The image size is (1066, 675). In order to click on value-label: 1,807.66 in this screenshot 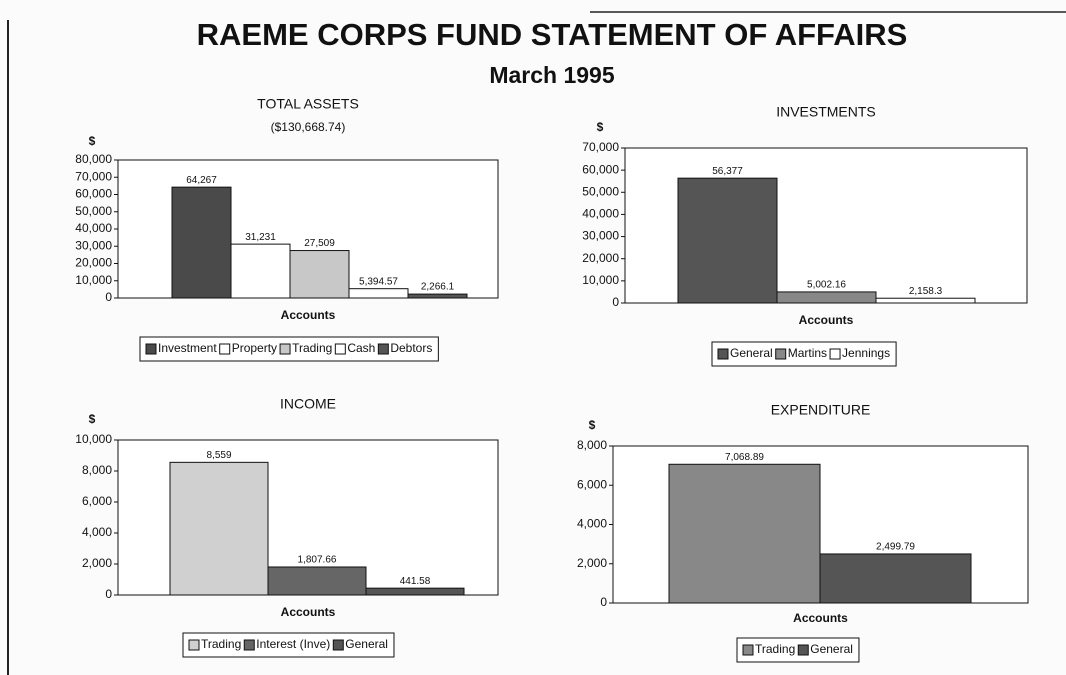, I will do `click(317, 560)`.